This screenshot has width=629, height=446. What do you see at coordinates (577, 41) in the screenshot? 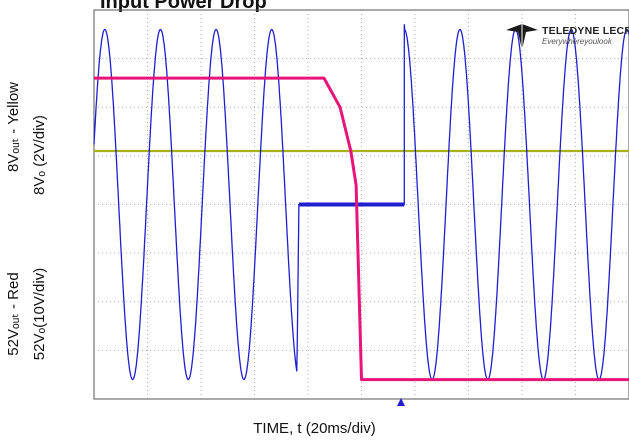
I see `logo-tagline: Everywhereyoulook` at bounding box center [577, 41].